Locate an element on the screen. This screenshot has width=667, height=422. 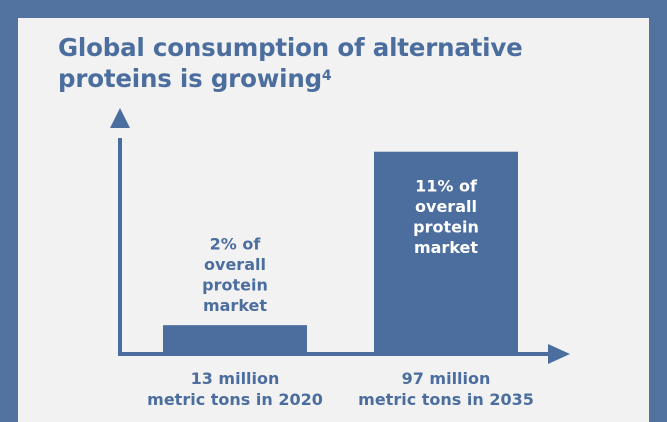
bar-data-label-line: 2% of is located at coordinates (236, 244).